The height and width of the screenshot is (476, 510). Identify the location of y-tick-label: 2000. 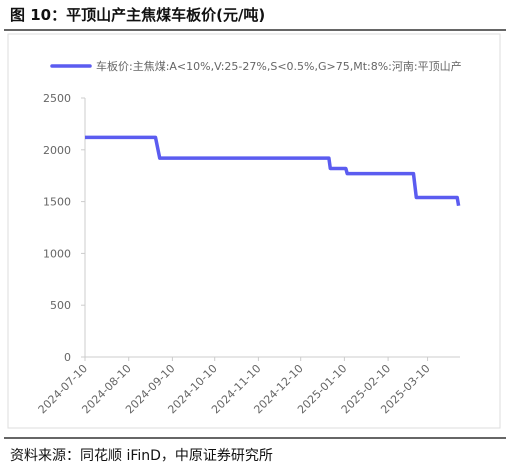
(57, 150).